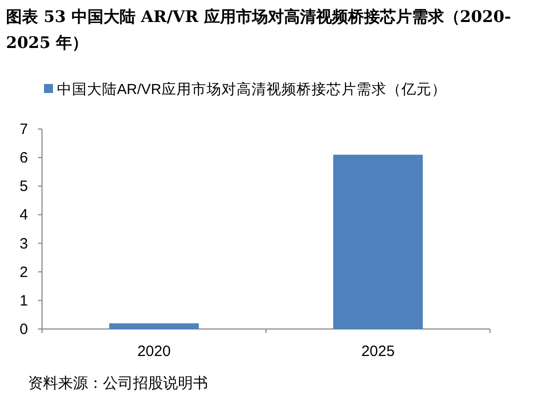 Image resolution: width=541 pixels, height=407 pixels. What do you see at coordinates (259, 30) in the screenshot?
I see `chart-title: 图表 53 中国大陆 AR/VR 应用市场对高清视频桥接芯片需求（2020-2025 年）` at bounding box center [259, 30].